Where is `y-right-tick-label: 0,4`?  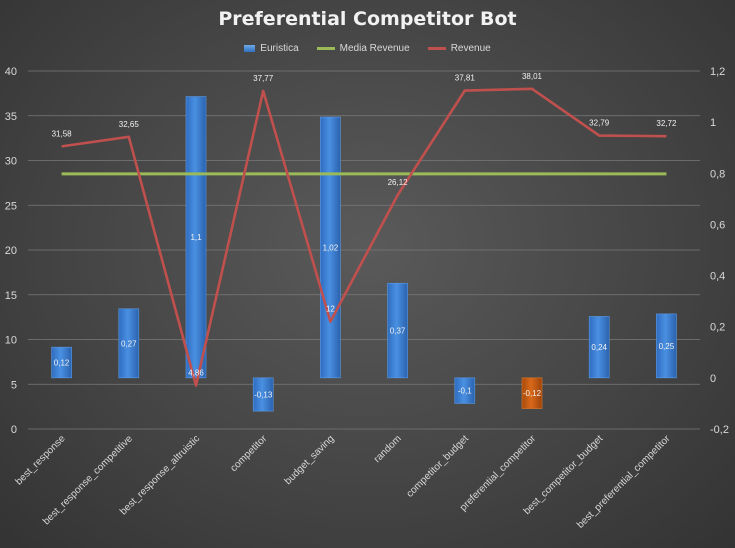
y-right-tick-label: 0,4 is located at coordinates (717, 277).